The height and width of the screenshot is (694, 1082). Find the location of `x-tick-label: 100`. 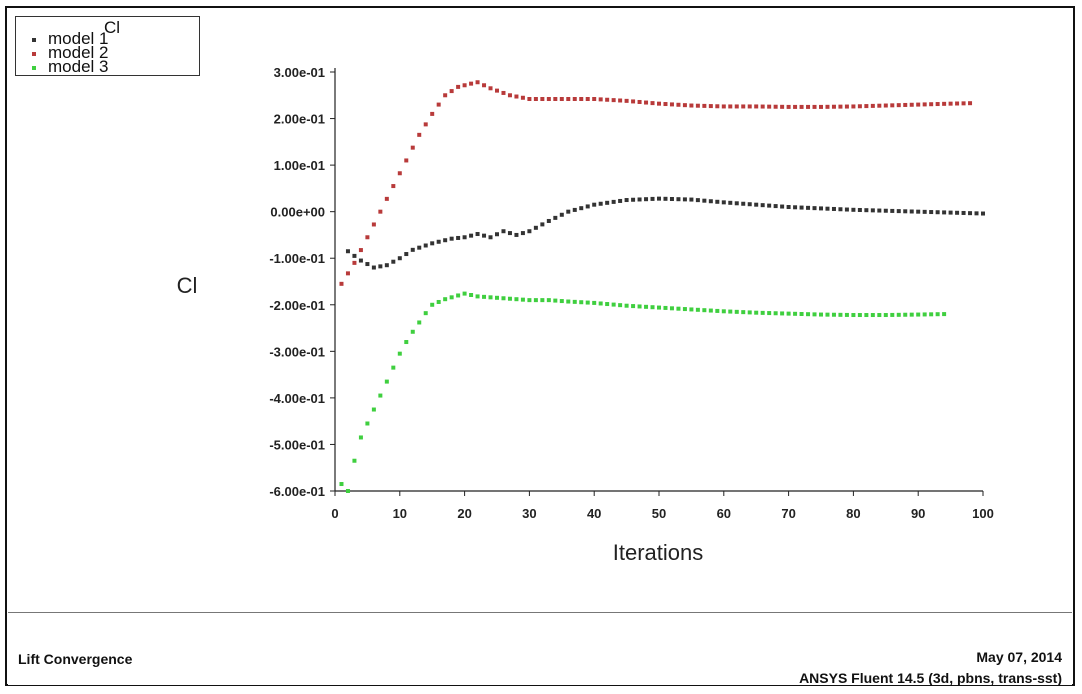

x-tick-label: 100 is located at coordinates (983, 513).